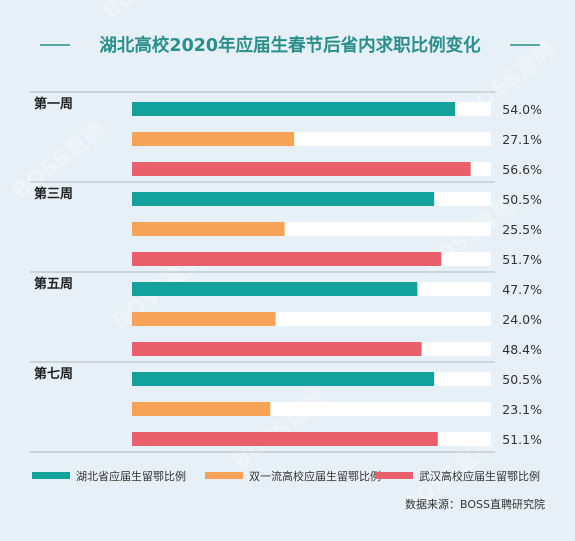  I want to click on category-label: 第五周, so click(53, 284).